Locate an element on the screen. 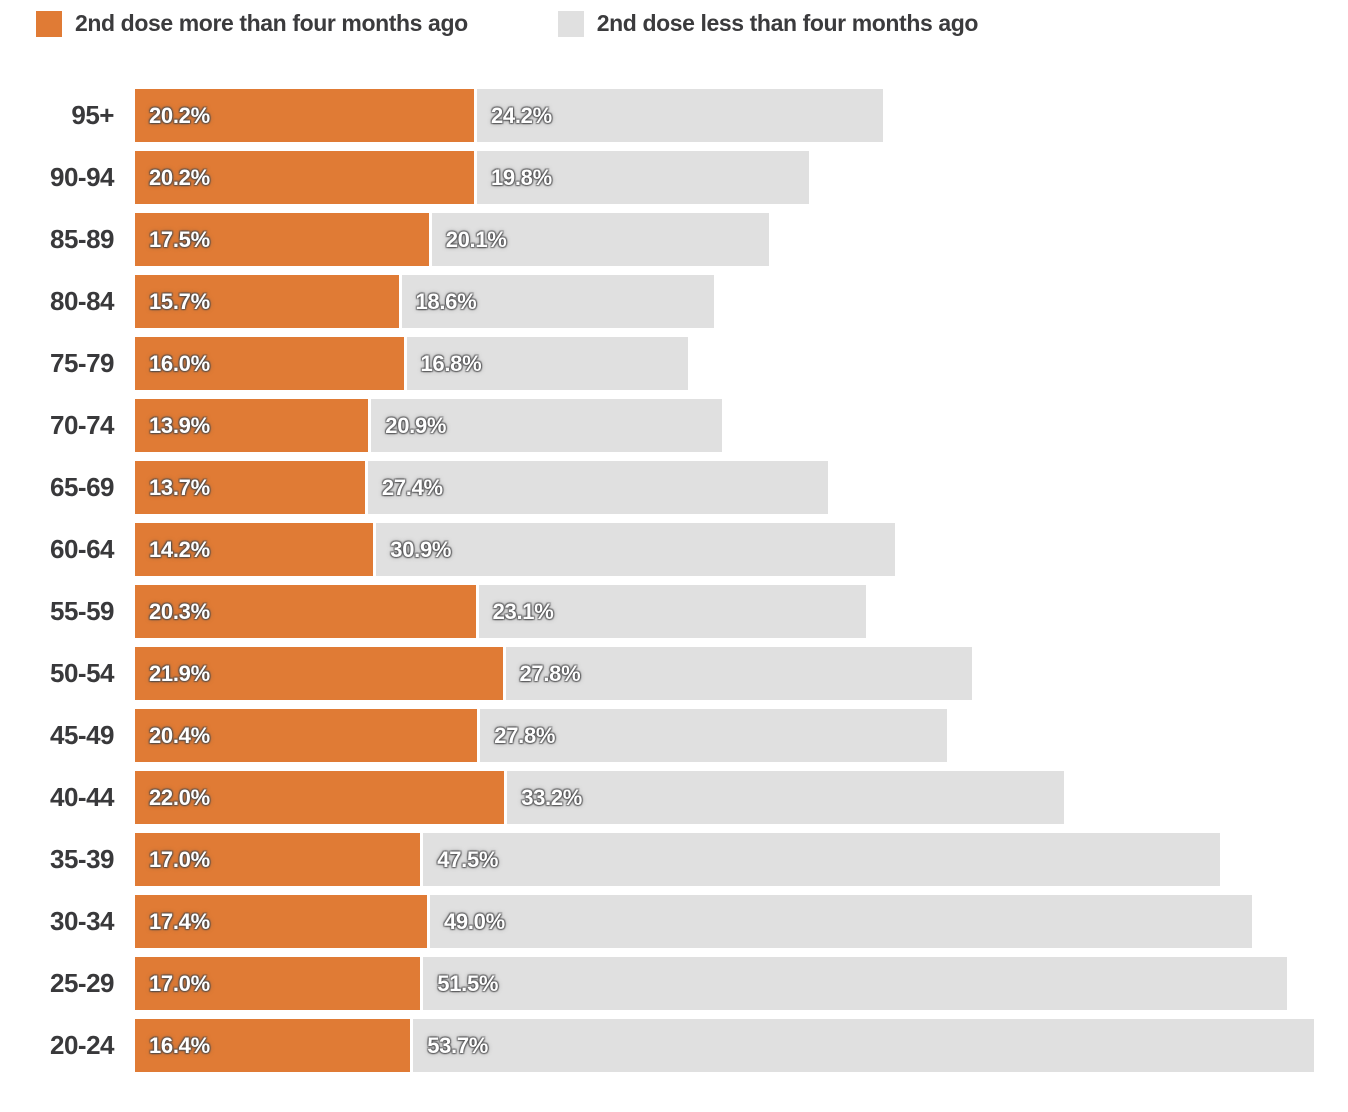 The width and height of the screenshot is (1348, 1112). age-group-label: 80-84 is located at coordinates (82, 301).